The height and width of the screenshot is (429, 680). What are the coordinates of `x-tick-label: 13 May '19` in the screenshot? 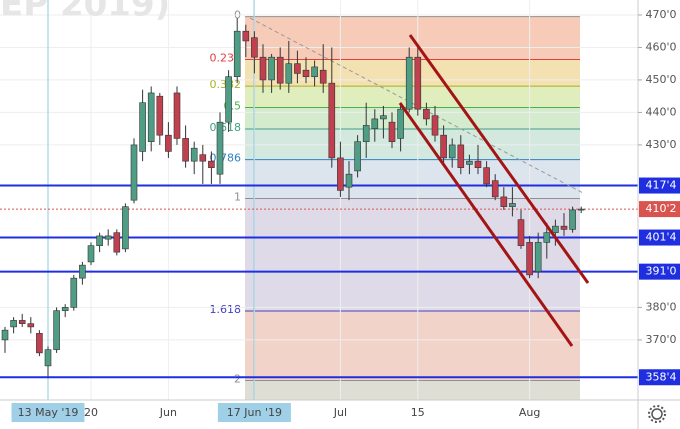 It's located at (48, 412).